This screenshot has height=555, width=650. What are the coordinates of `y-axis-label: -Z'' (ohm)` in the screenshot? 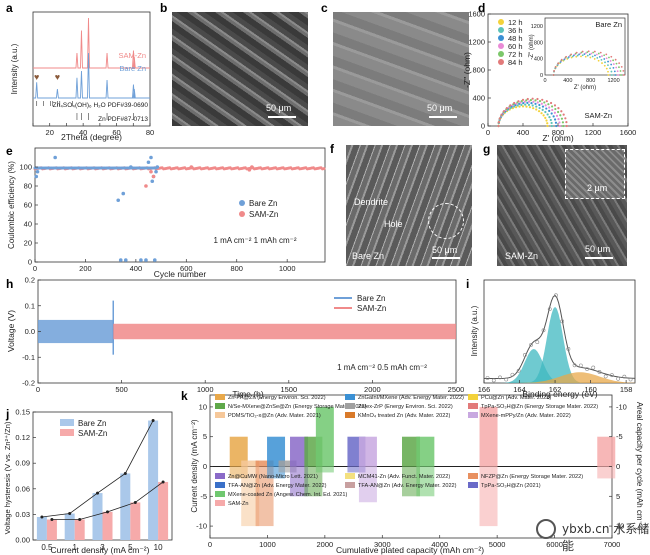 It's located at (467, 70).